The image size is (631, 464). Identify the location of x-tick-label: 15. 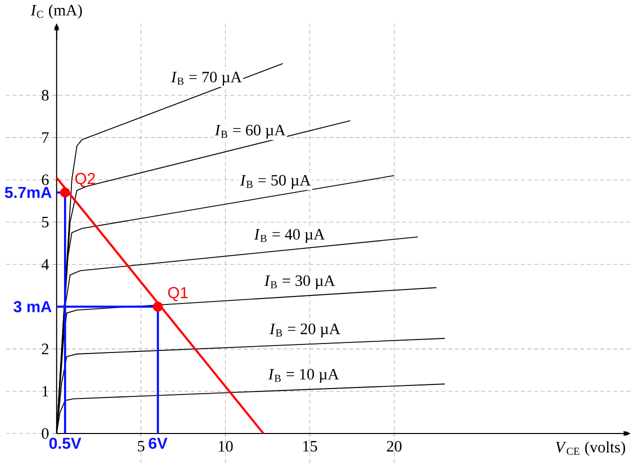
(310, 446).